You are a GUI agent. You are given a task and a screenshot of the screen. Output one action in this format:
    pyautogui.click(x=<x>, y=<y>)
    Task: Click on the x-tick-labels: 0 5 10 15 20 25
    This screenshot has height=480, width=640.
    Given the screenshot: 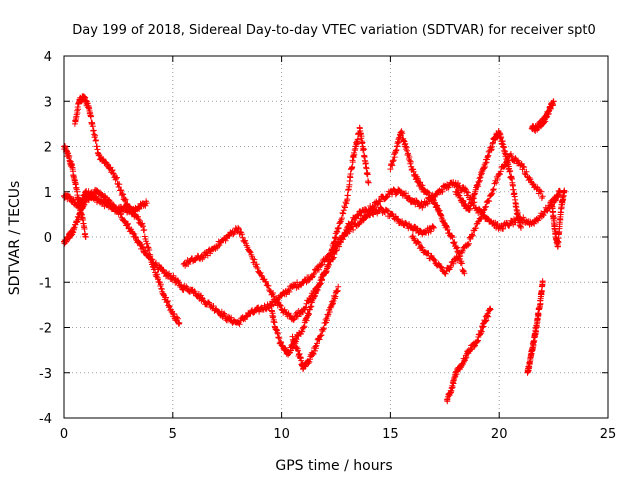 What is the action you would take?
    pyautogui.click(x=338, y=434)
    